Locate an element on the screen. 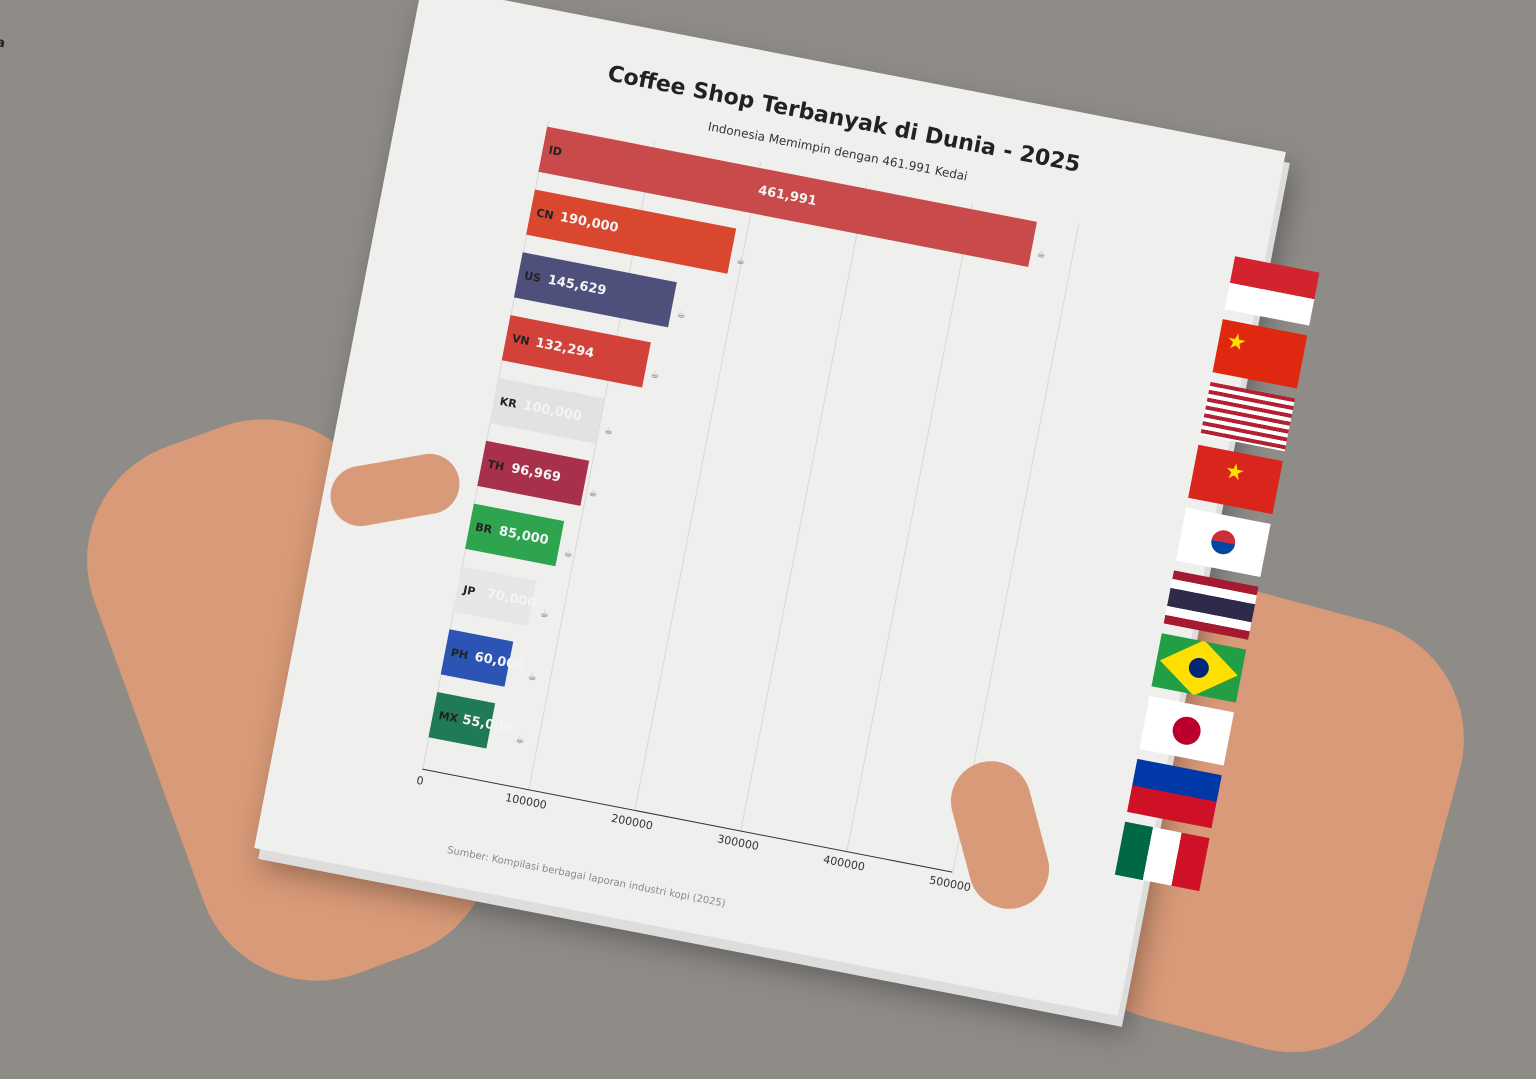 This screenshot has width=1536, height=1079. flag-us-icon is located at coordinates (1248, 416).